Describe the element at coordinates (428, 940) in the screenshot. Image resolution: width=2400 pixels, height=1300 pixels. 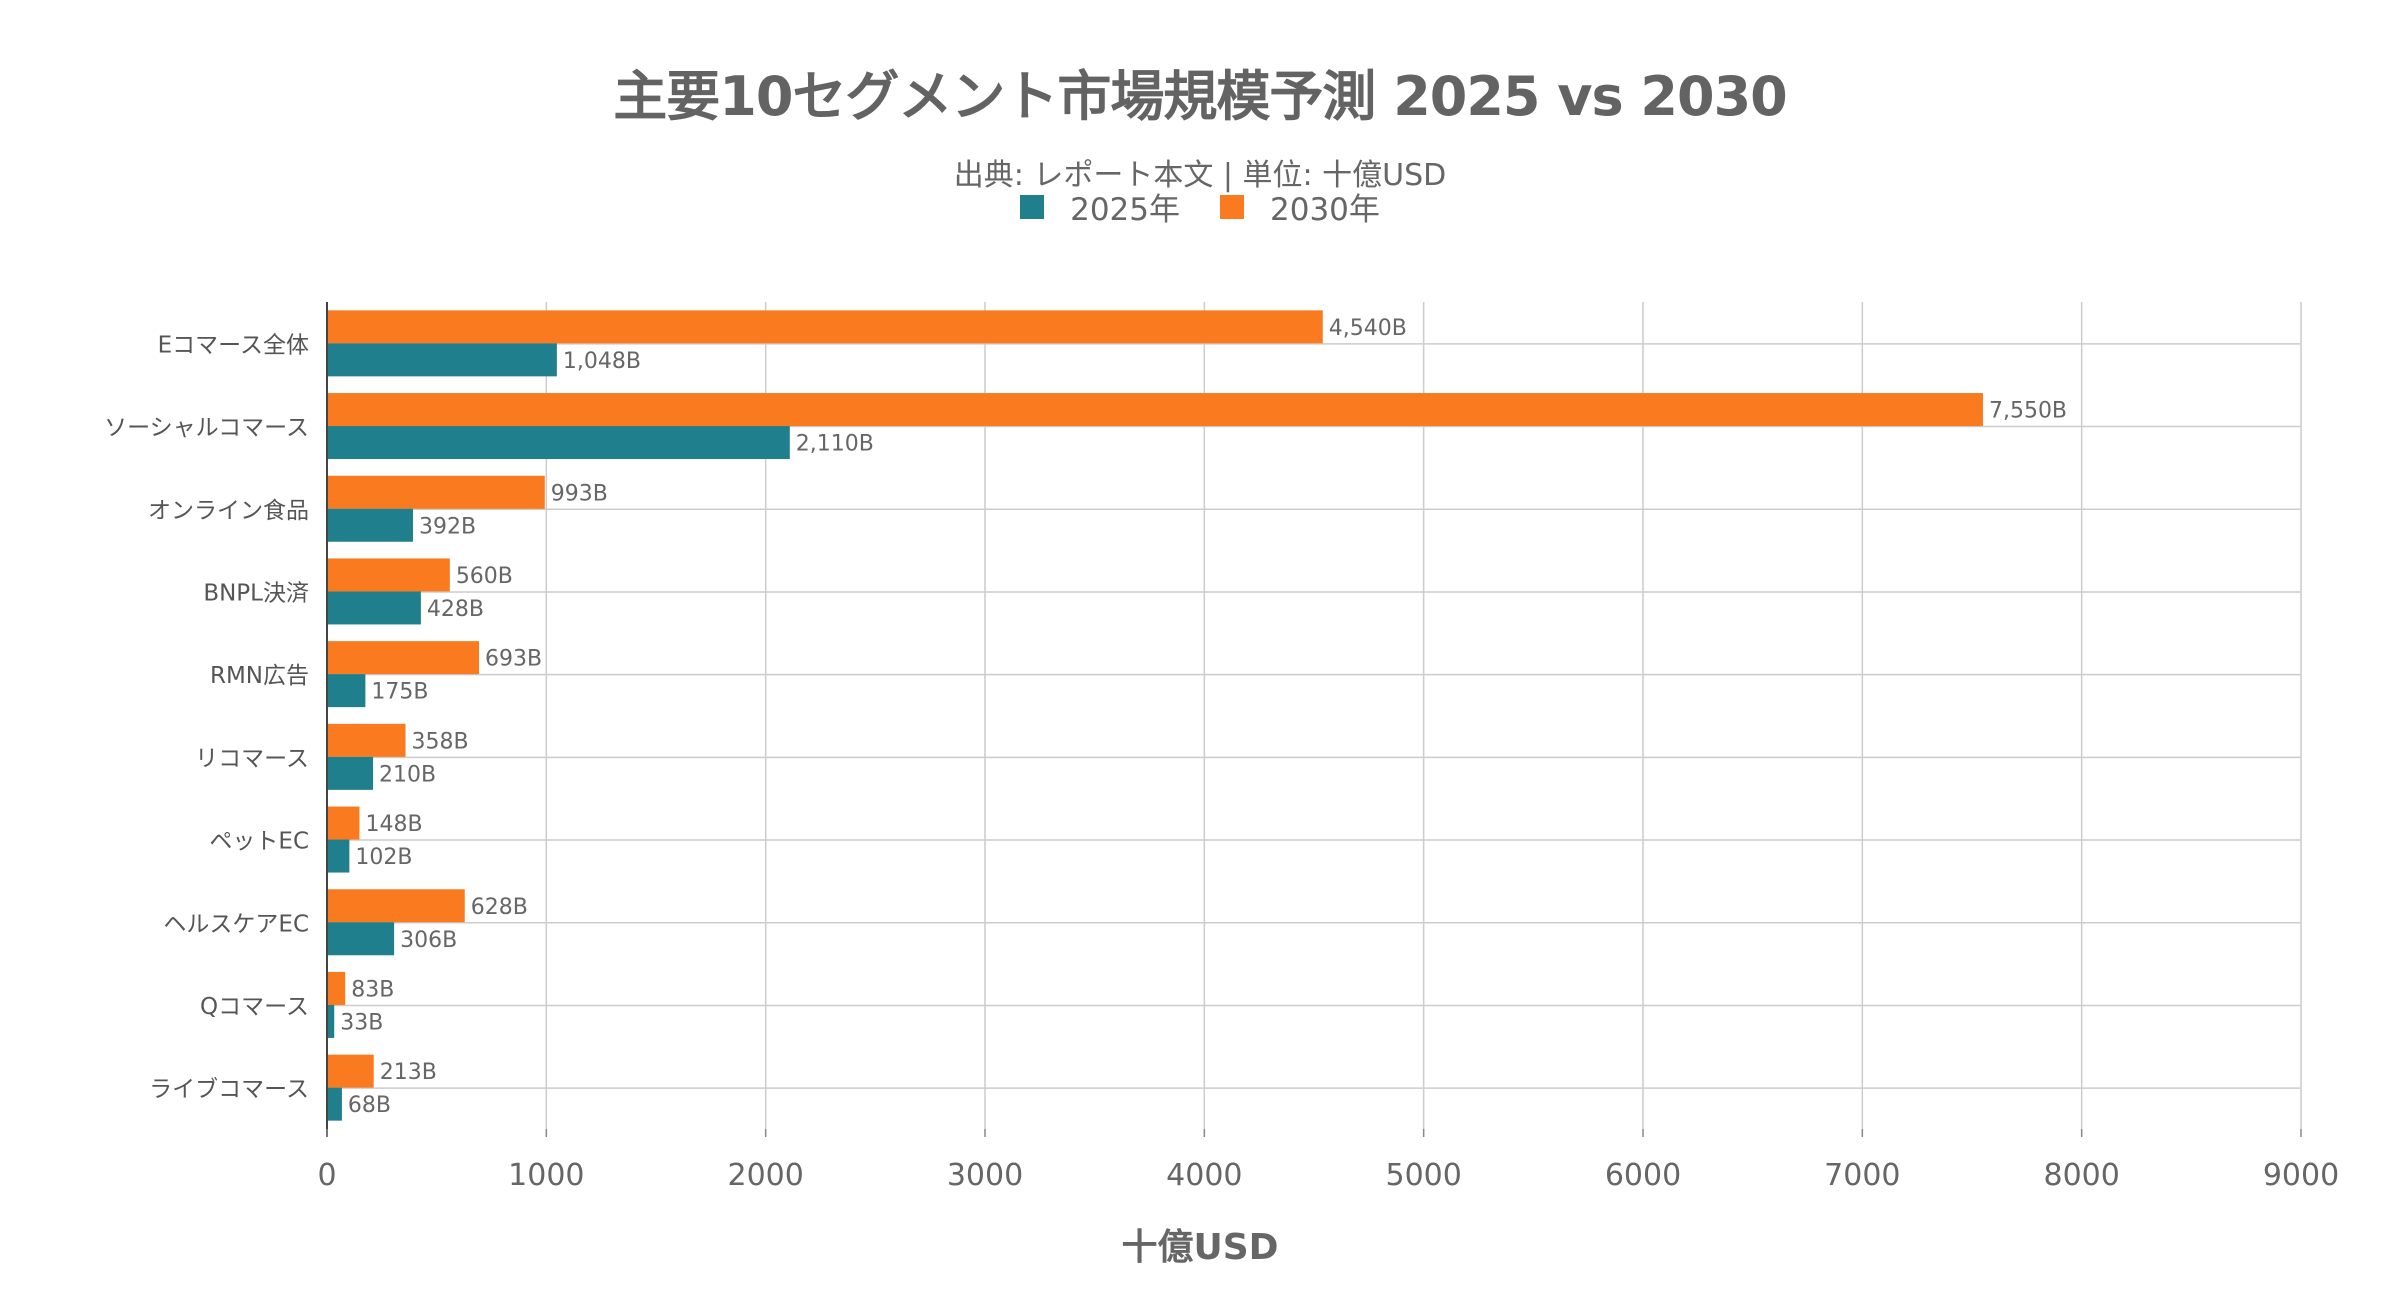
I see `data-label-2025: 306B` at that location.